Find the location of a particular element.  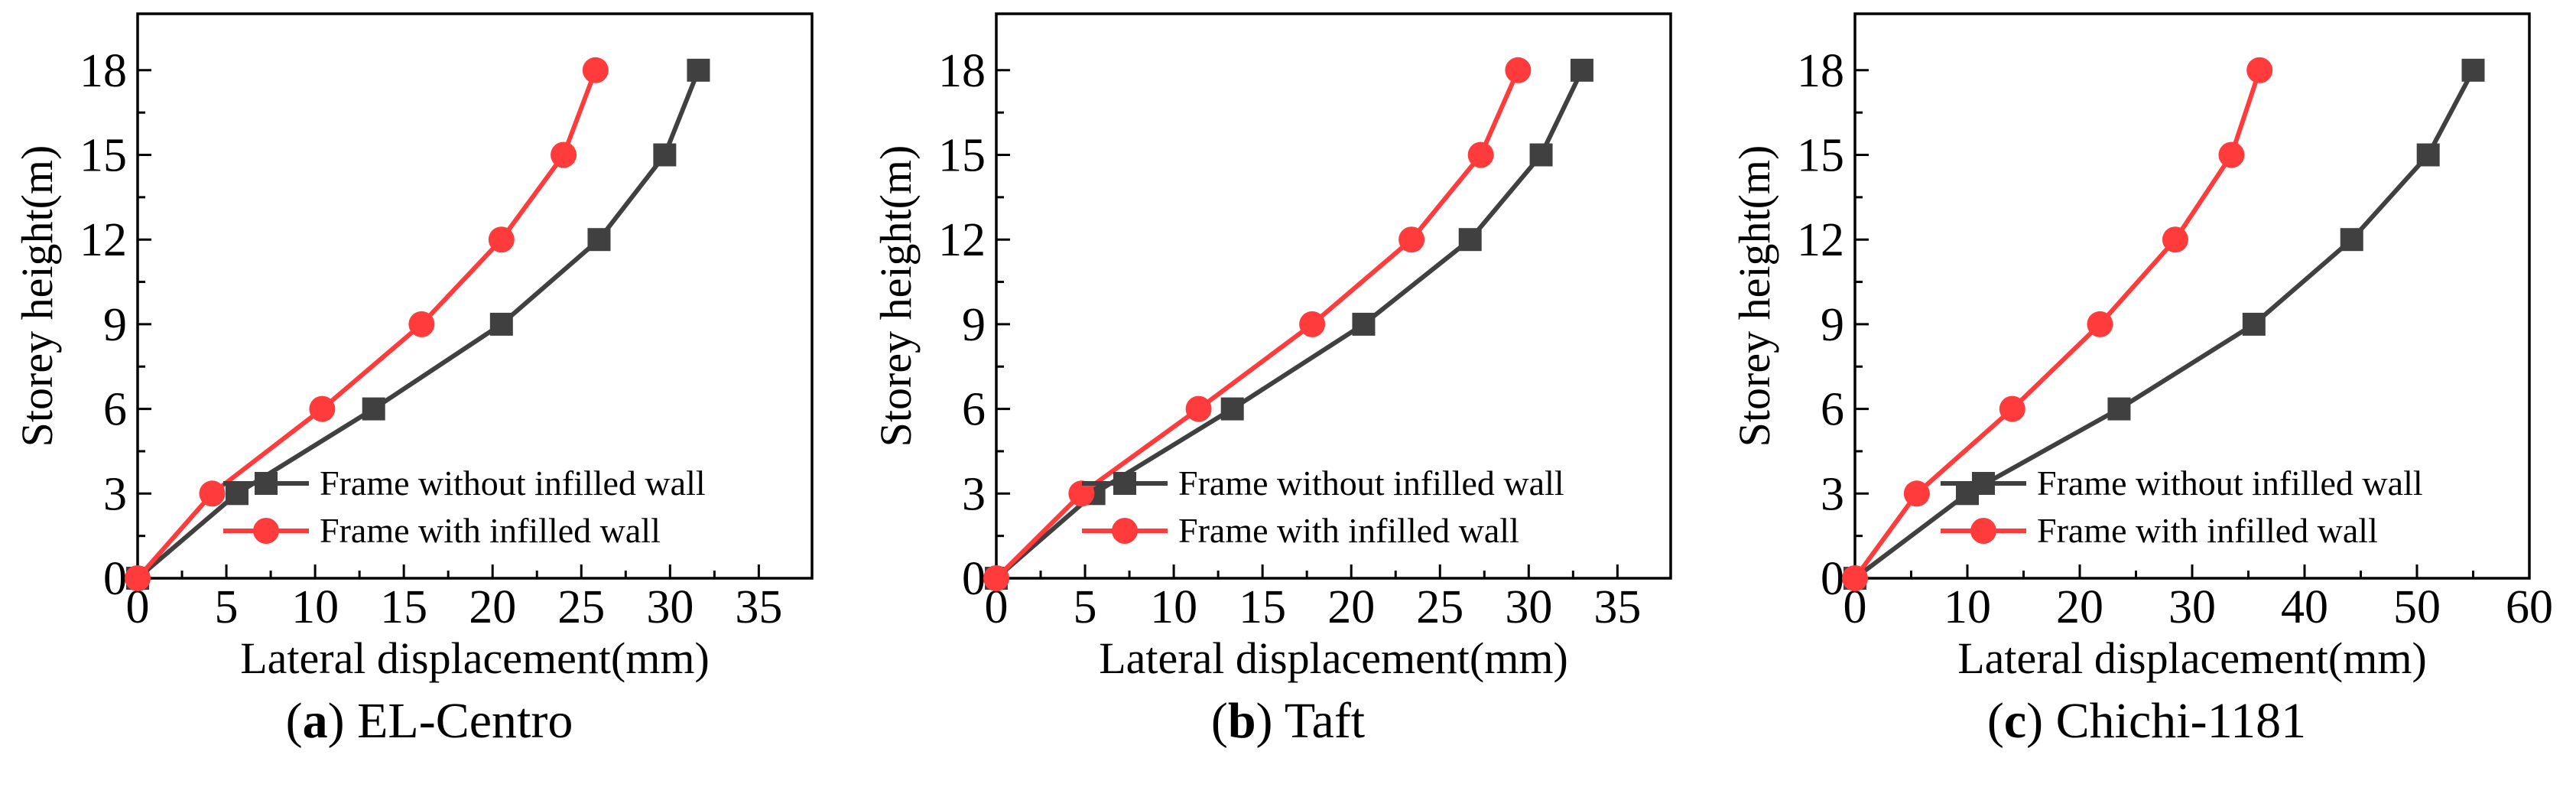

x-tick-label: 25 is located at coordinates (581, 607).